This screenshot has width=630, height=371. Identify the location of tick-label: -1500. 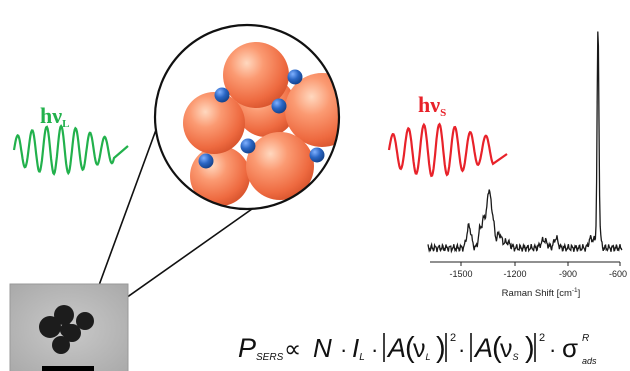
(460, 274).